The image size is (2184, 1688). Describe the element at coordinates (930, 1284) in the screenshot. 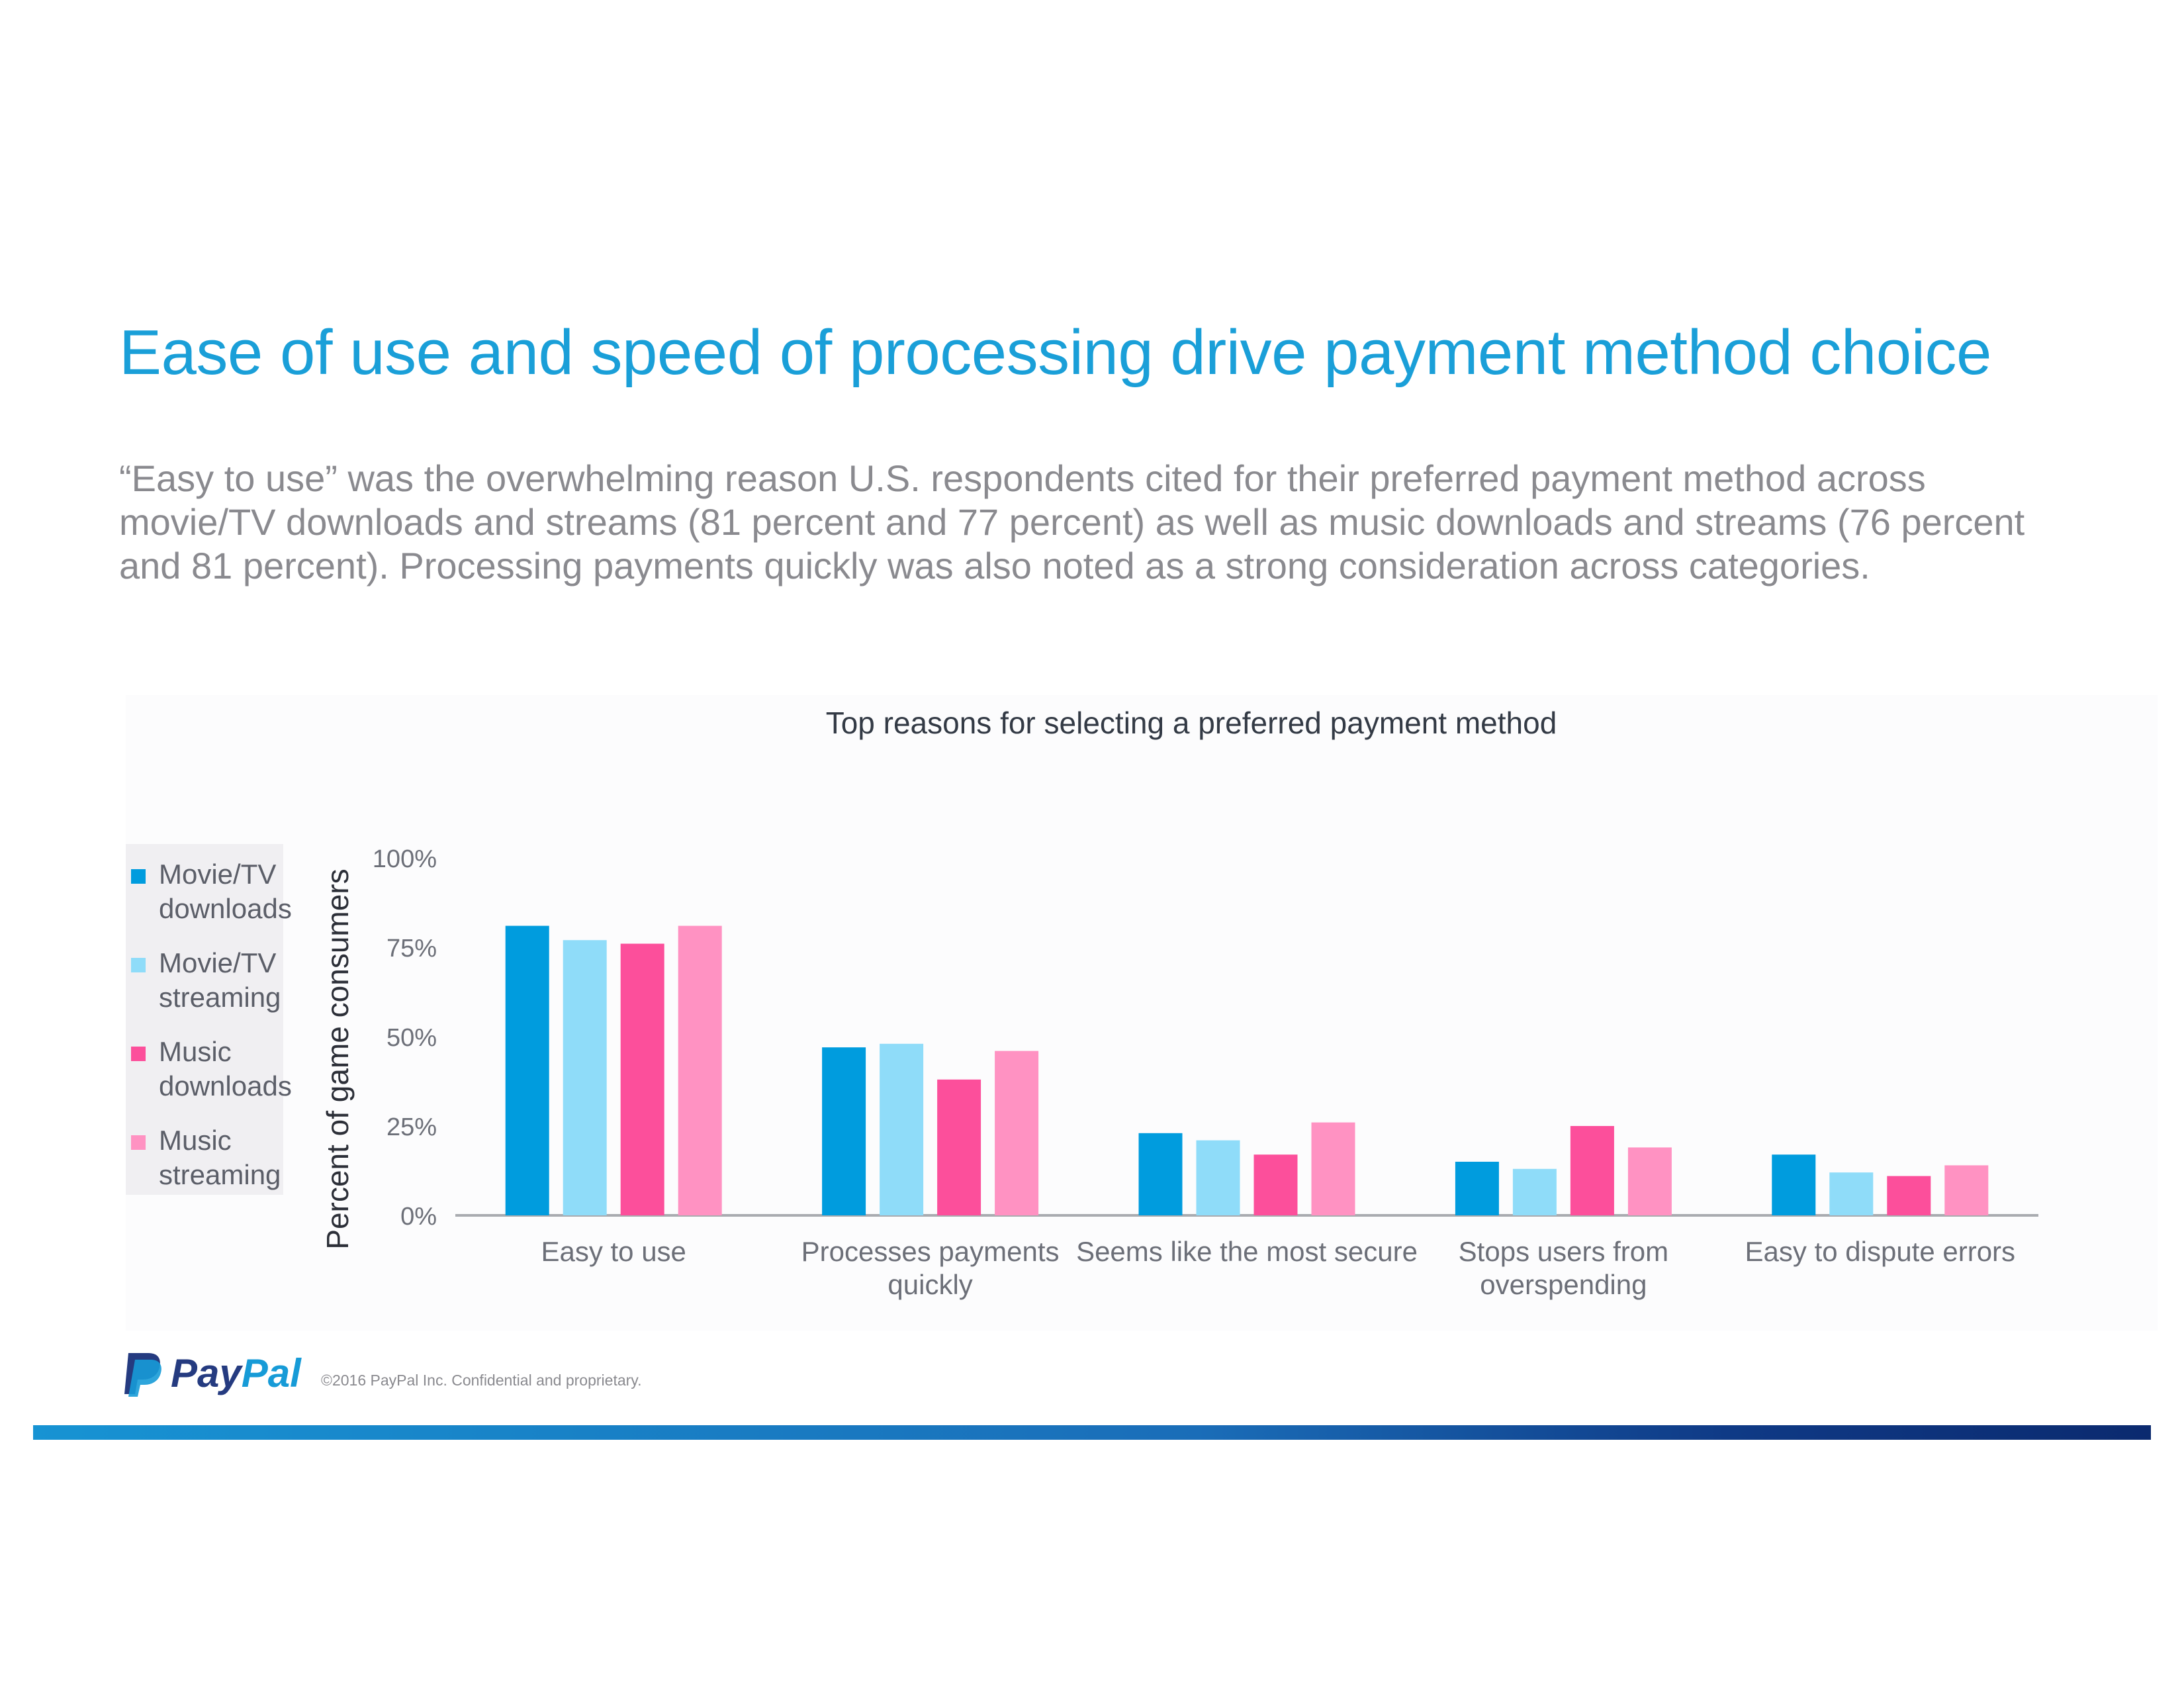

I see `x-tick-label: quickly` at that location.